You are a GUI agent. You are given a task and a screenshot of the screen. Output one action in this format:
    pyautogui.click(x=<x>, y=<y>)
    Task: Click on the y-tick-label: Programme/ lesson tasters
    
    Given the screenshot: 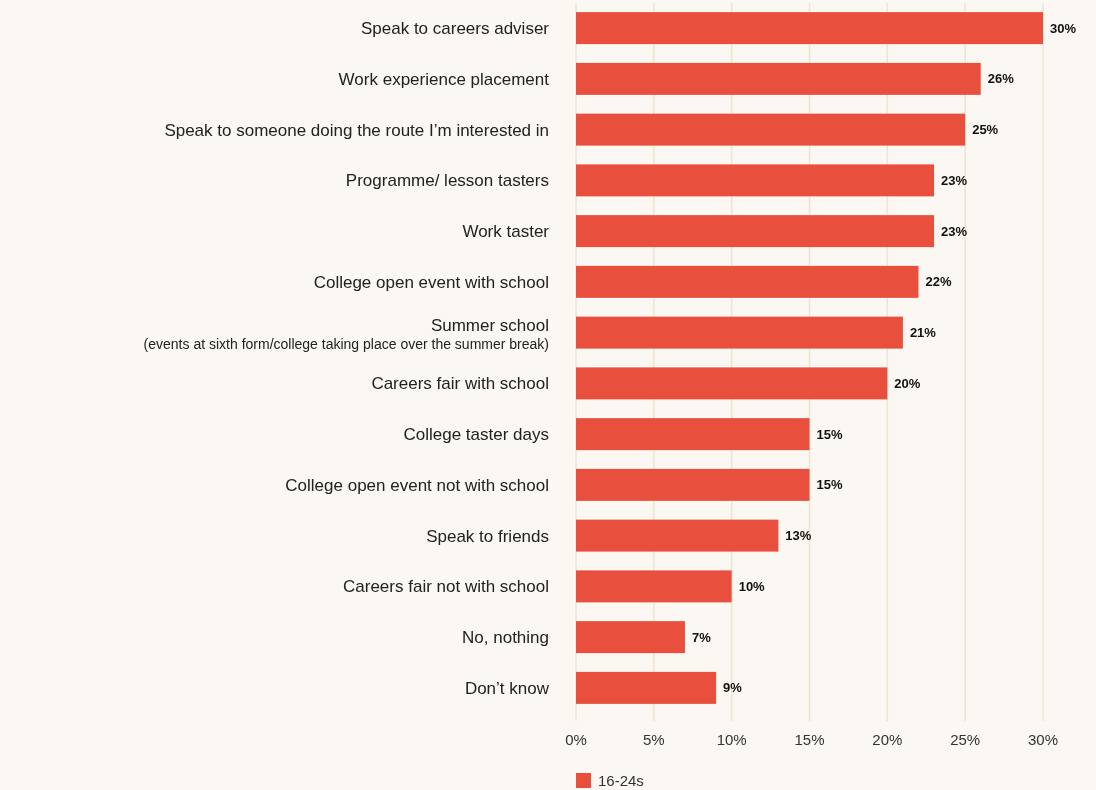 What is the action you would take?
    pyautogui.click(x=447, y=181)
    